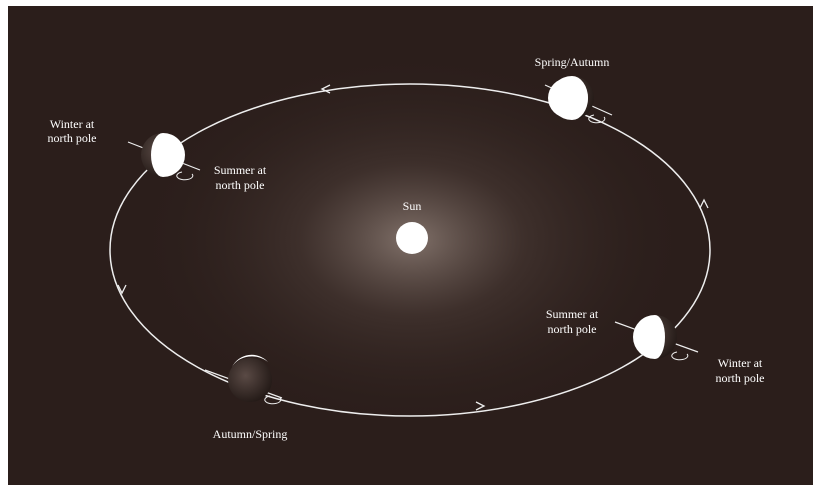 This screenshot has width=821, height=491. Describe the element at coordinates (250, 434) in the screenshot. I see `label: Autumn/Spring` at that location.